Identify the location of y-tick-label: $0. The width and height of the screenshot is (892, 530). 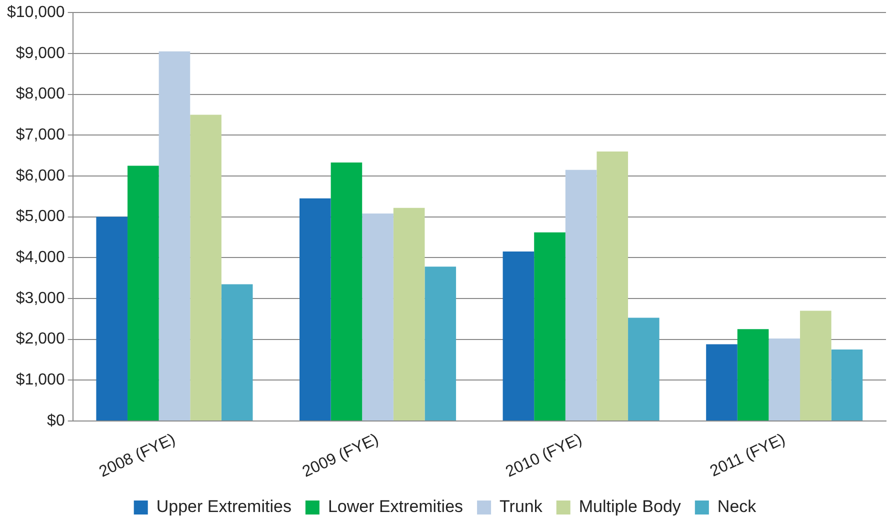
(56, 421).